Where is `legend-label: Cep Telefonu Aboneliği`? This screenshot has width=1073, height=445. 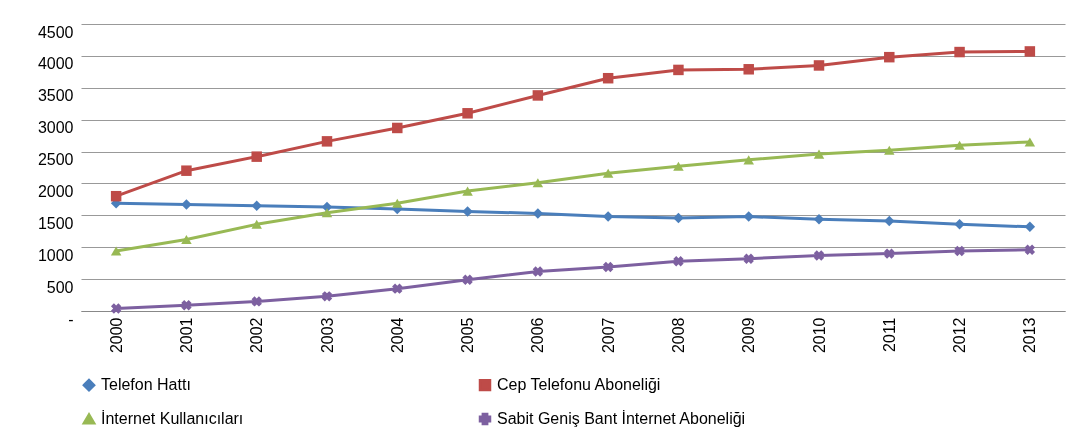
legend-label: Cep Telefonu Aboneliği is located at coordinates (579, 385).